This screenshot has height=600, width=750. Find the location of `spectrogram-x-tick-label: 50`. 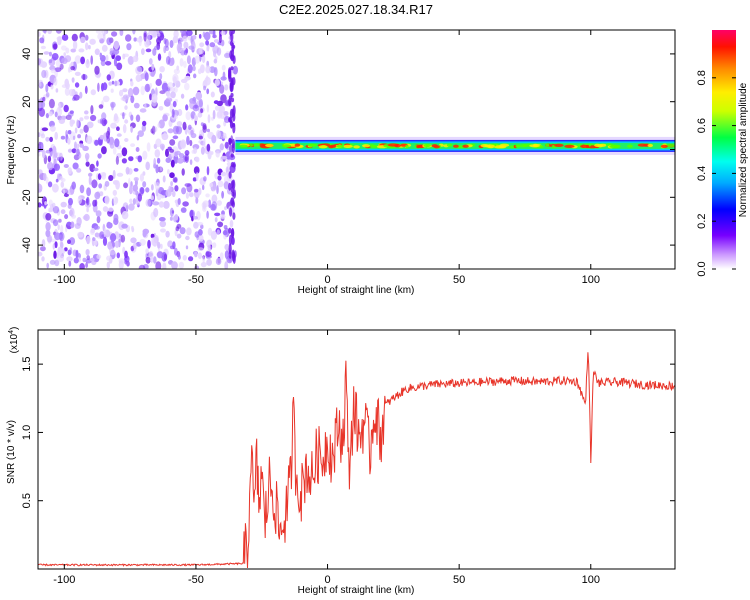

spectrogram-x-tick-label: 50 is located at coordinates (459, 280).